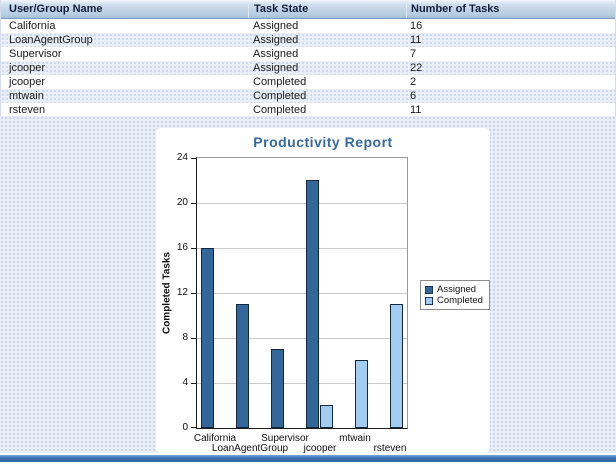  Describe the element at coordinates (308, 26) in the screenshot. I see `table-row: California Assigned 16` at that location.